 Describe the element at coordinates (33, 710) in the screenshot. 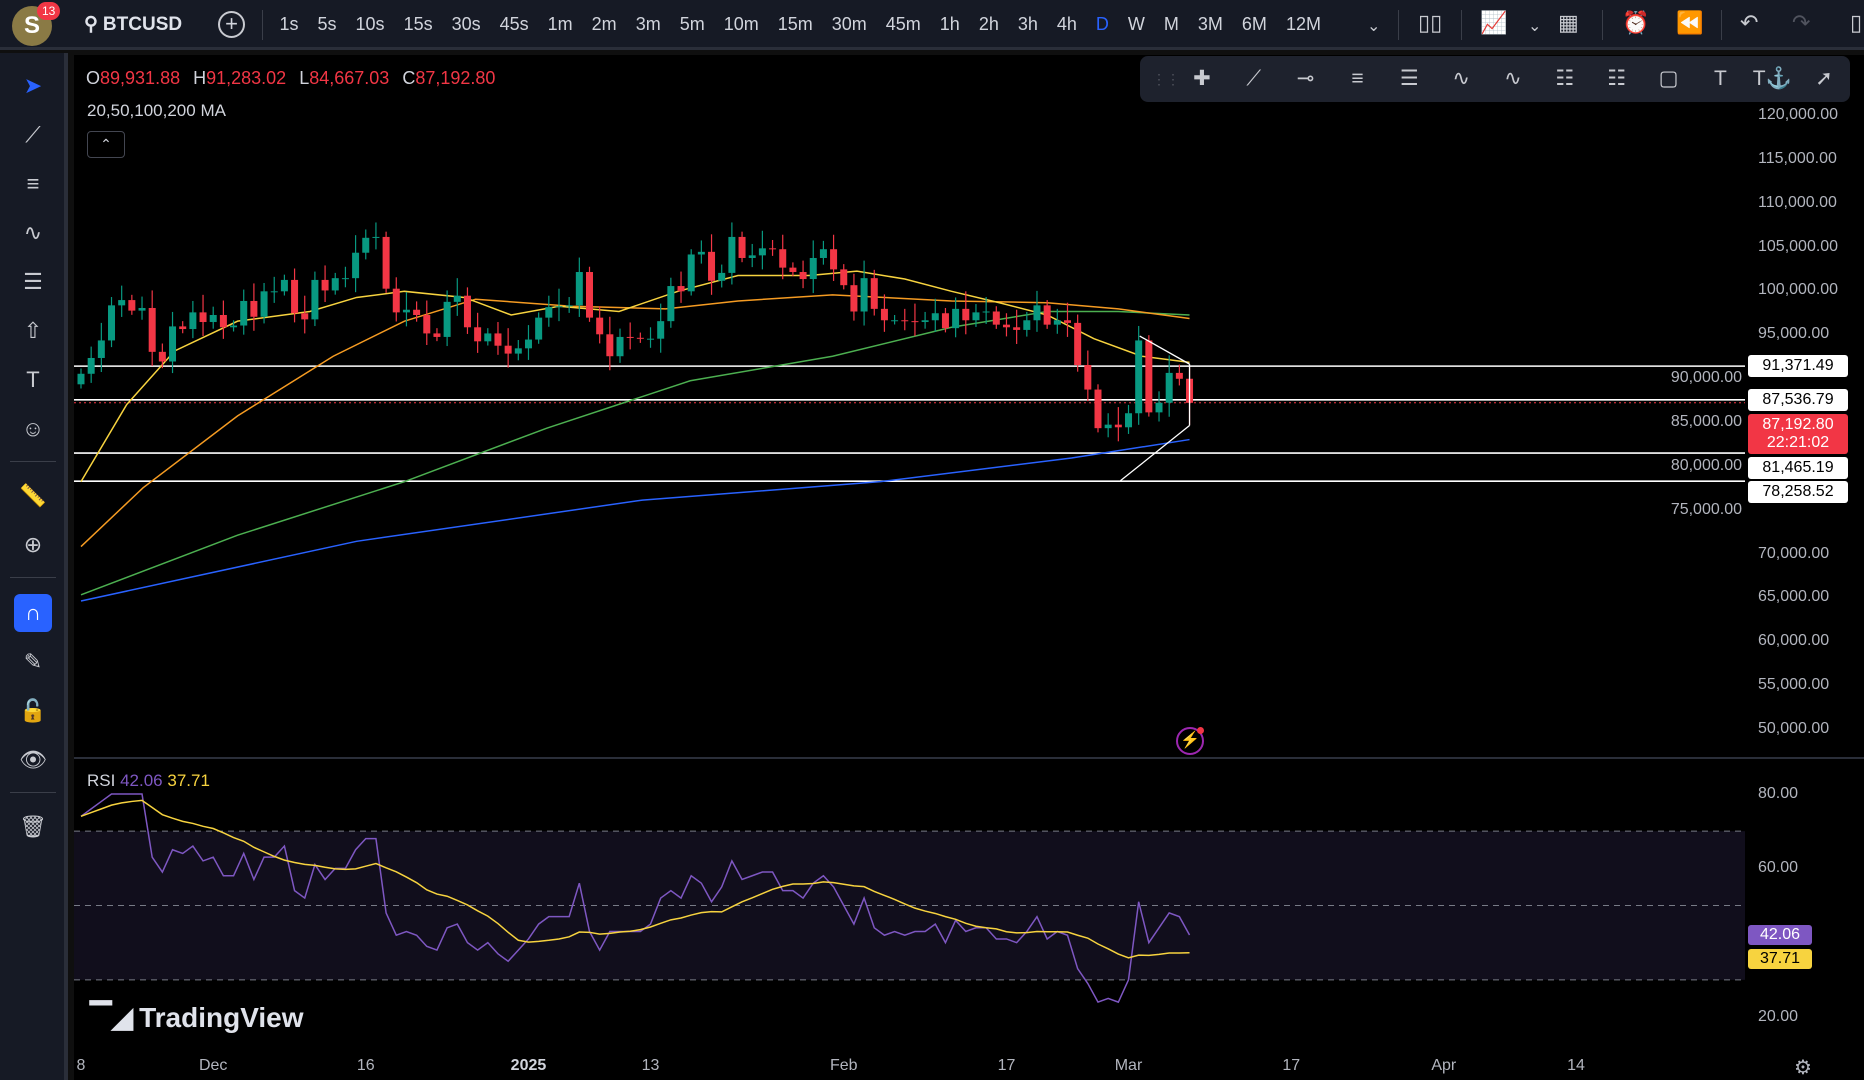

I see `lock-icon: 🔓` at that location.